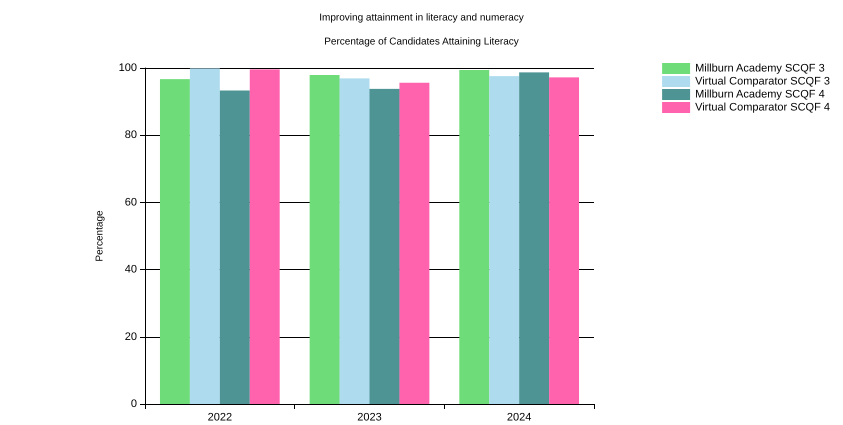 The image size is (843, 425). Describe the element at coordinates (421, 42) in the screenshot. I see `chart-subtitle: Percentage of Candidates Attaining Literacy` at that location.